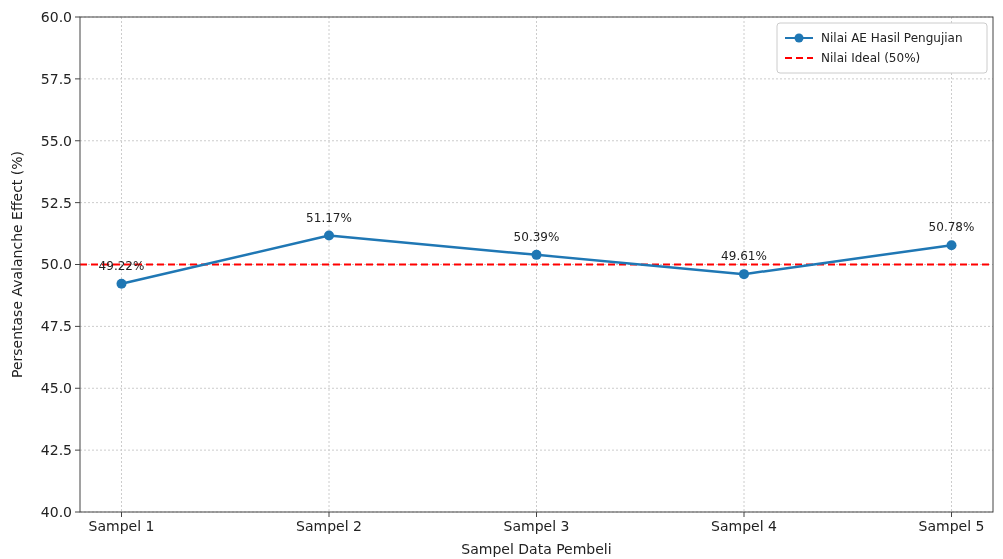 Image resolution: width=1003 pixels, height=559 pixels. What do you see at coordinates (56, 264) in the screenshot?
I see `y-tick-label: 50.0` at bounding box center [56, 264].